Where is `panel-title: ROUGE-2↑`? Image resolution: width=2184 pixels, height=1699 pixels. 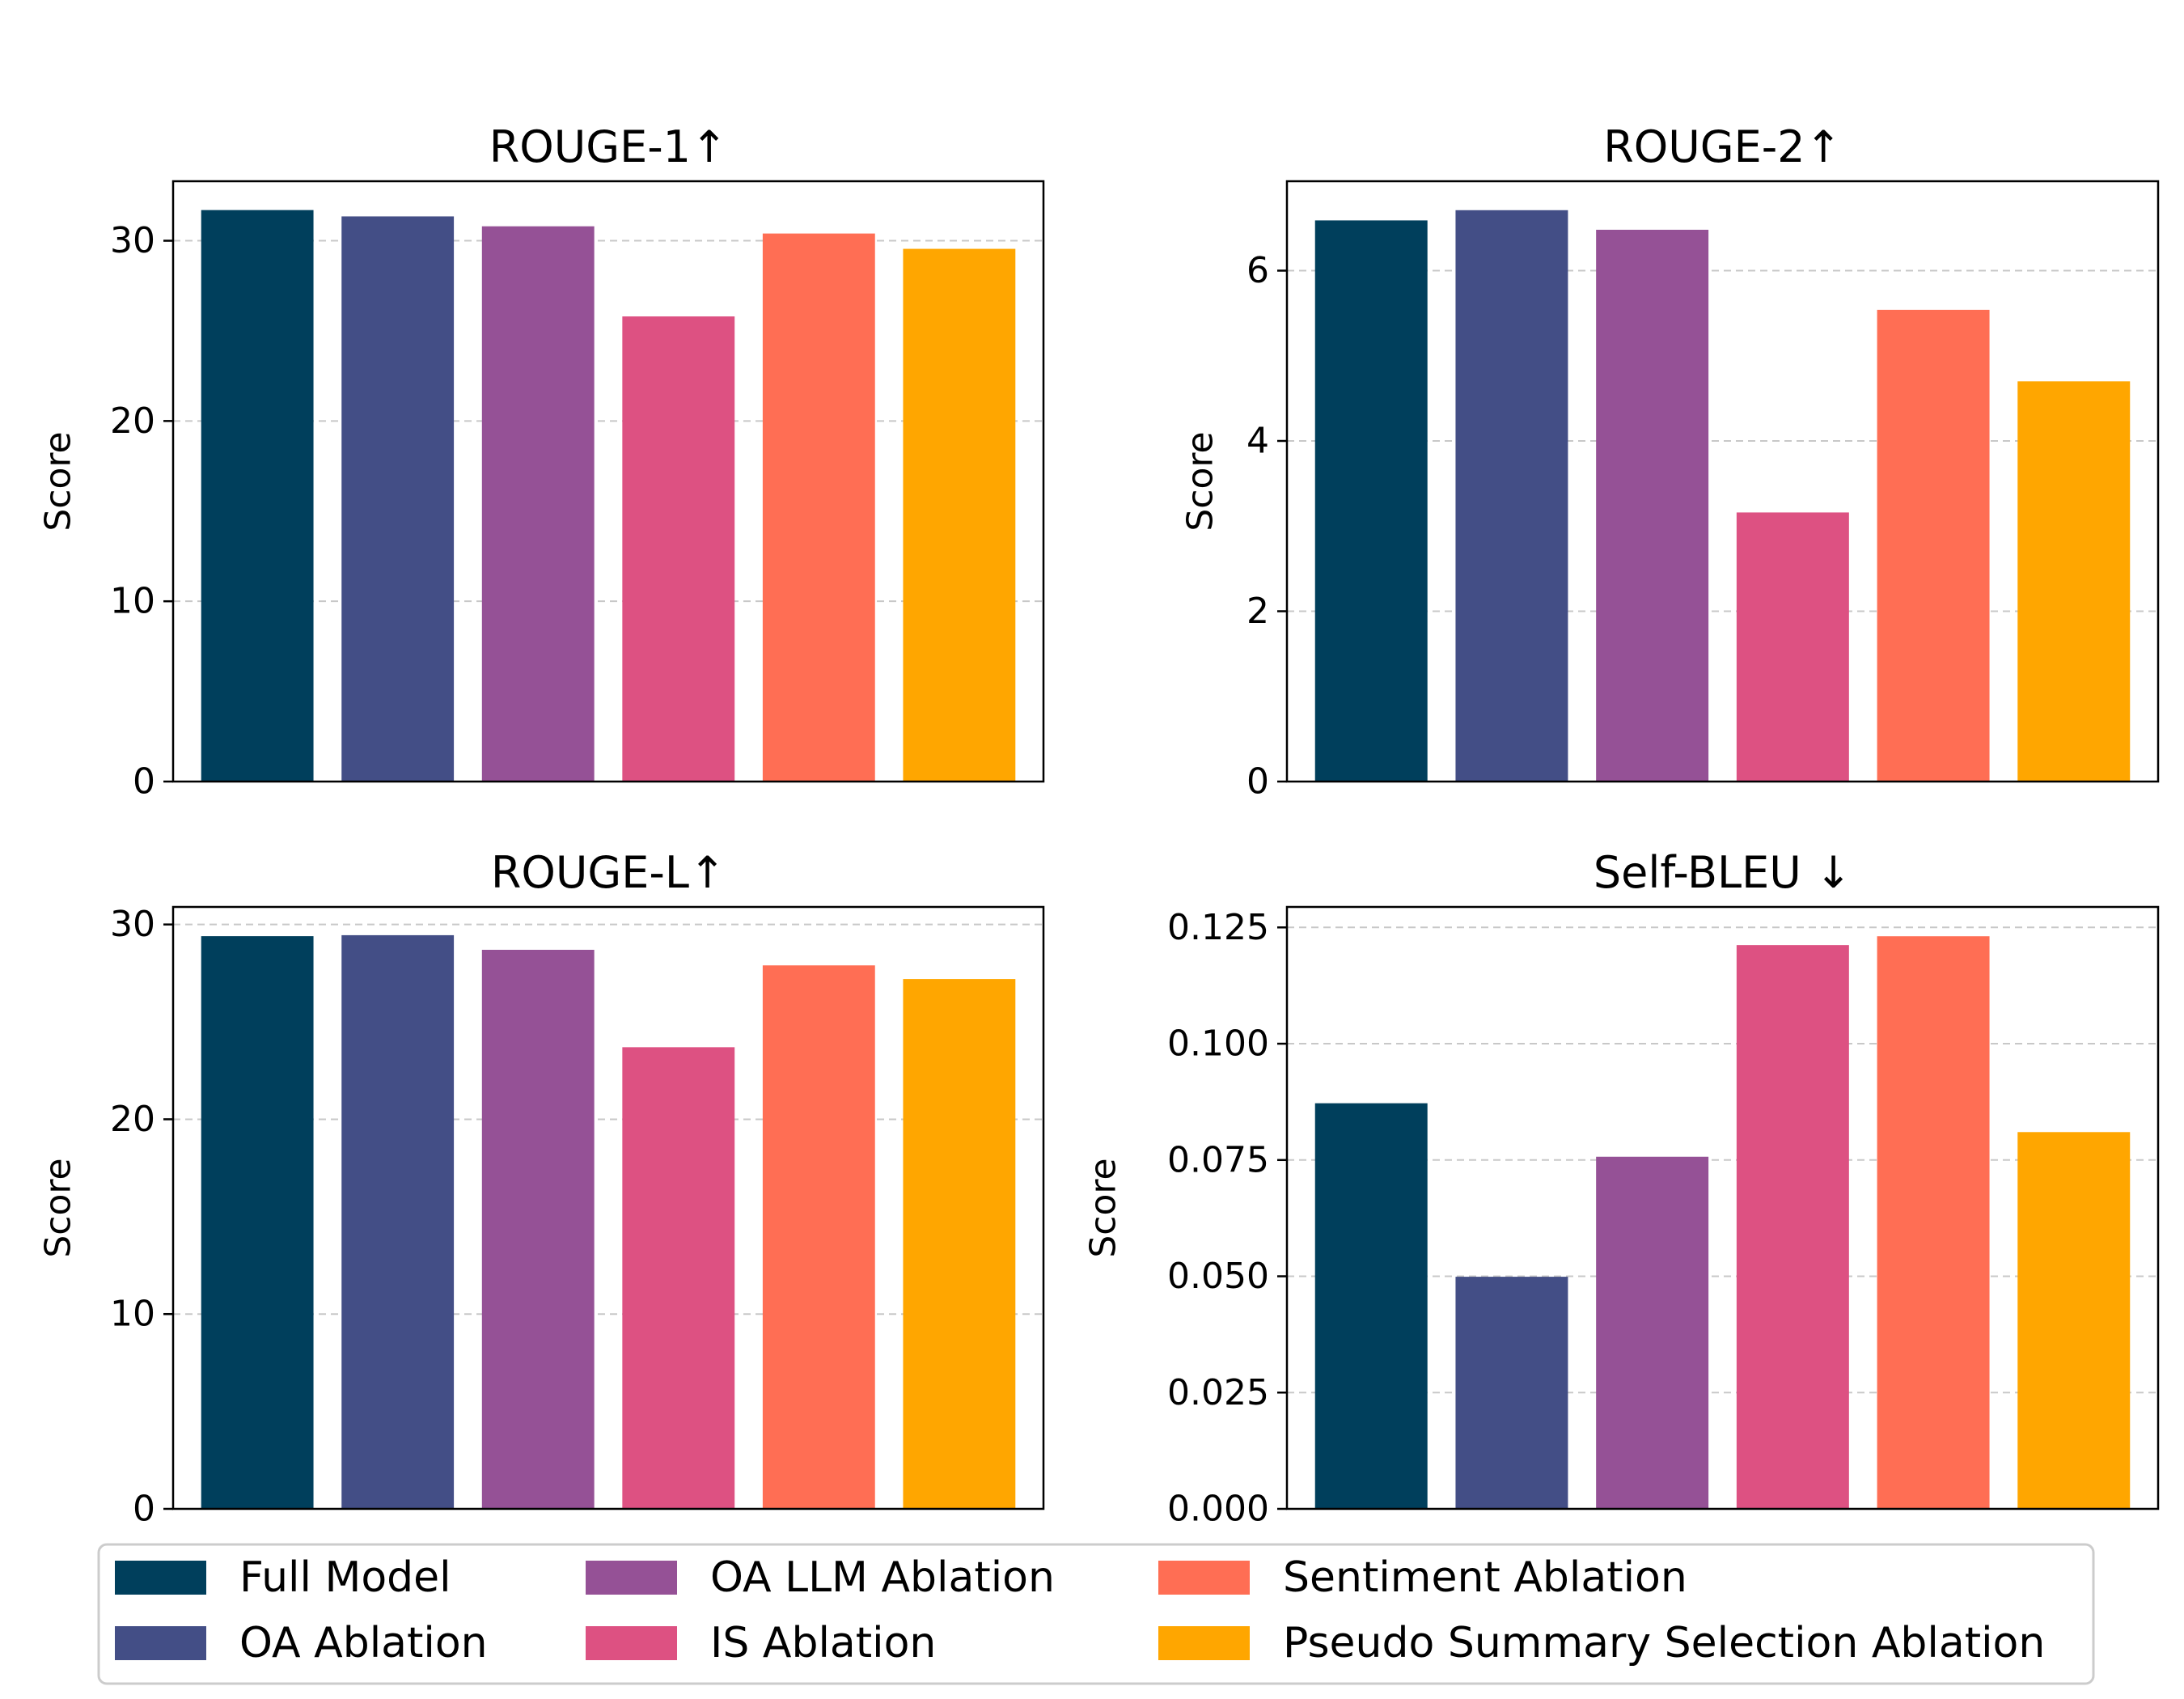
panel-title: ROUGE-2↑ is located at coordinates (1722, 146).